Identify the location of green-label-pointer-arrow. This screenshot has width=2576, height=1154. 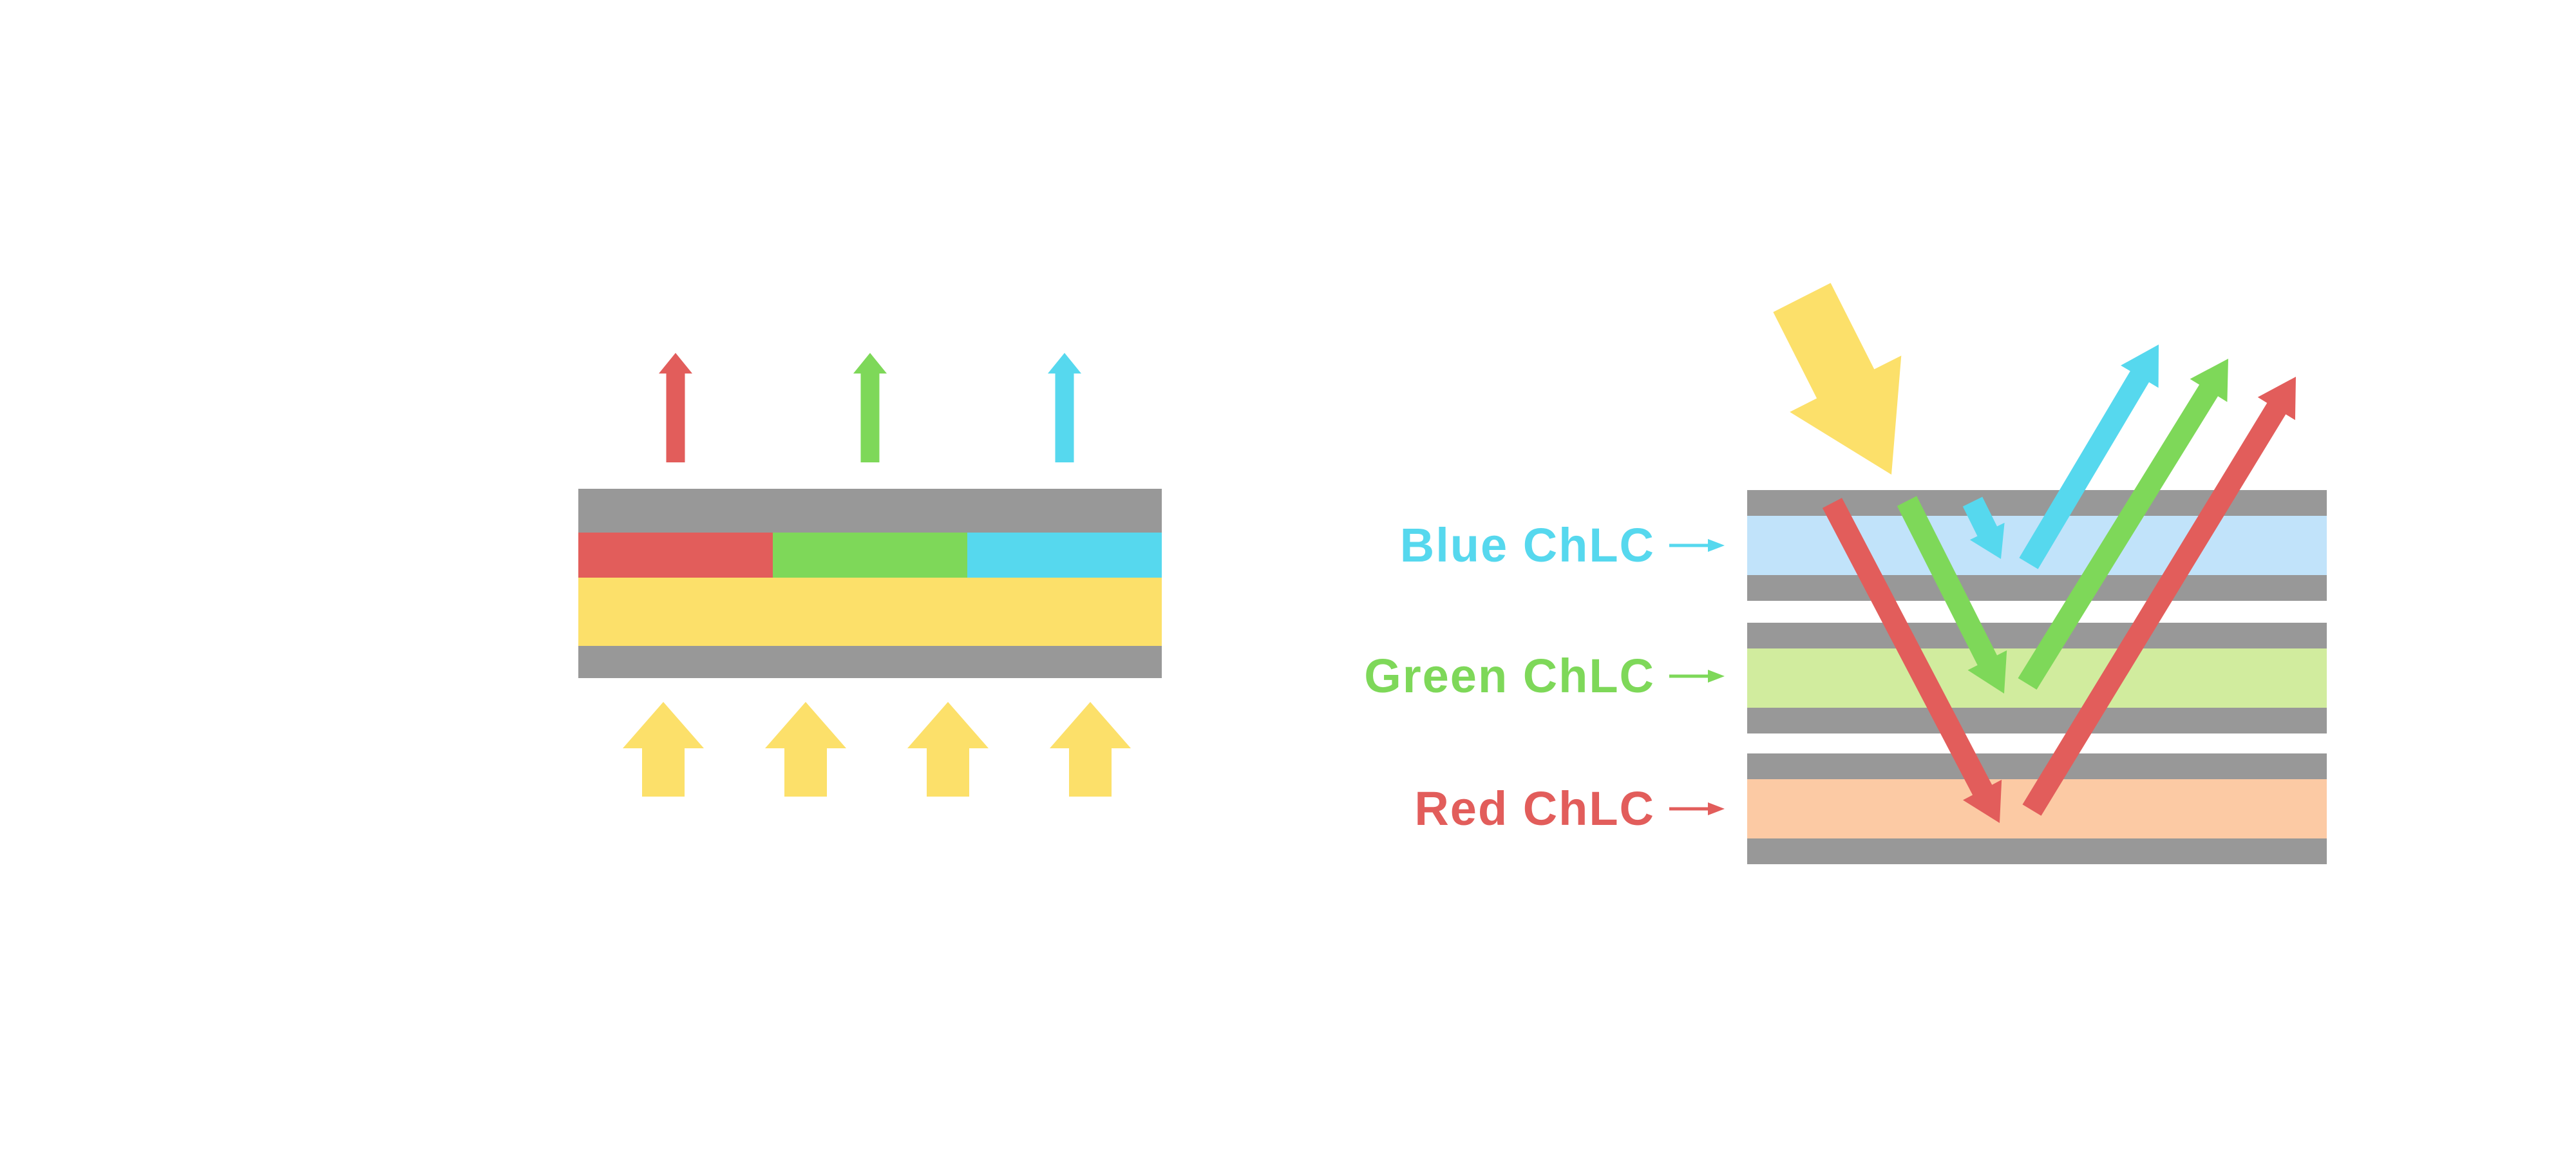
(1697, 676).